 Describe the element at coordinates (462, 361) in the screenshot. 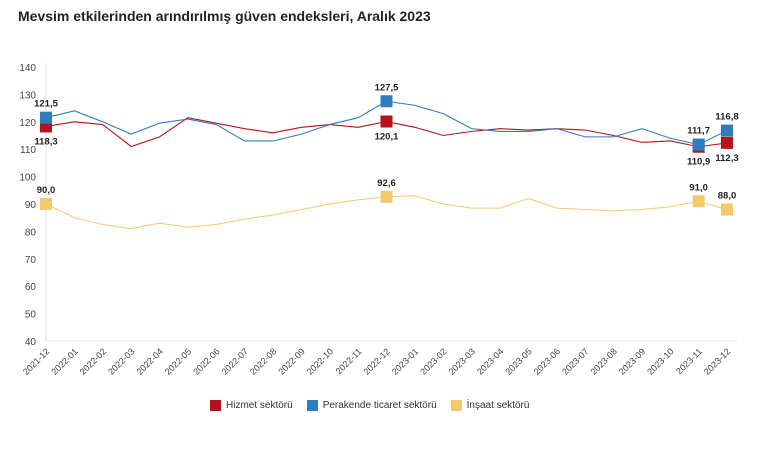

I see `x-tick-label: 2023-03` at that location.